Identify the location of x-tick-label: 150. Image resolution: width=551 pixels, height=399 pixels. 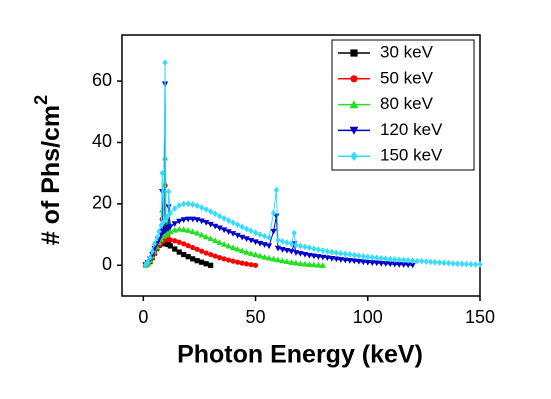
(480, 317).